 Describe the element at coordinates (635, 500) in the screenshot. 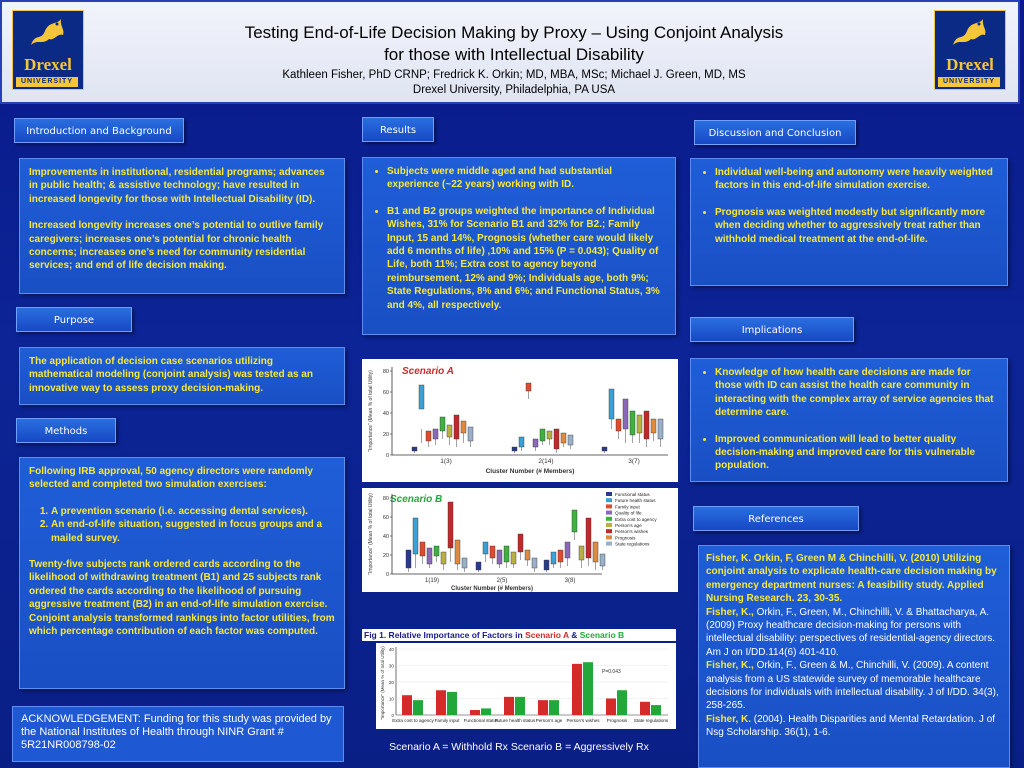

I see `legend-label: Future health status` at that location.